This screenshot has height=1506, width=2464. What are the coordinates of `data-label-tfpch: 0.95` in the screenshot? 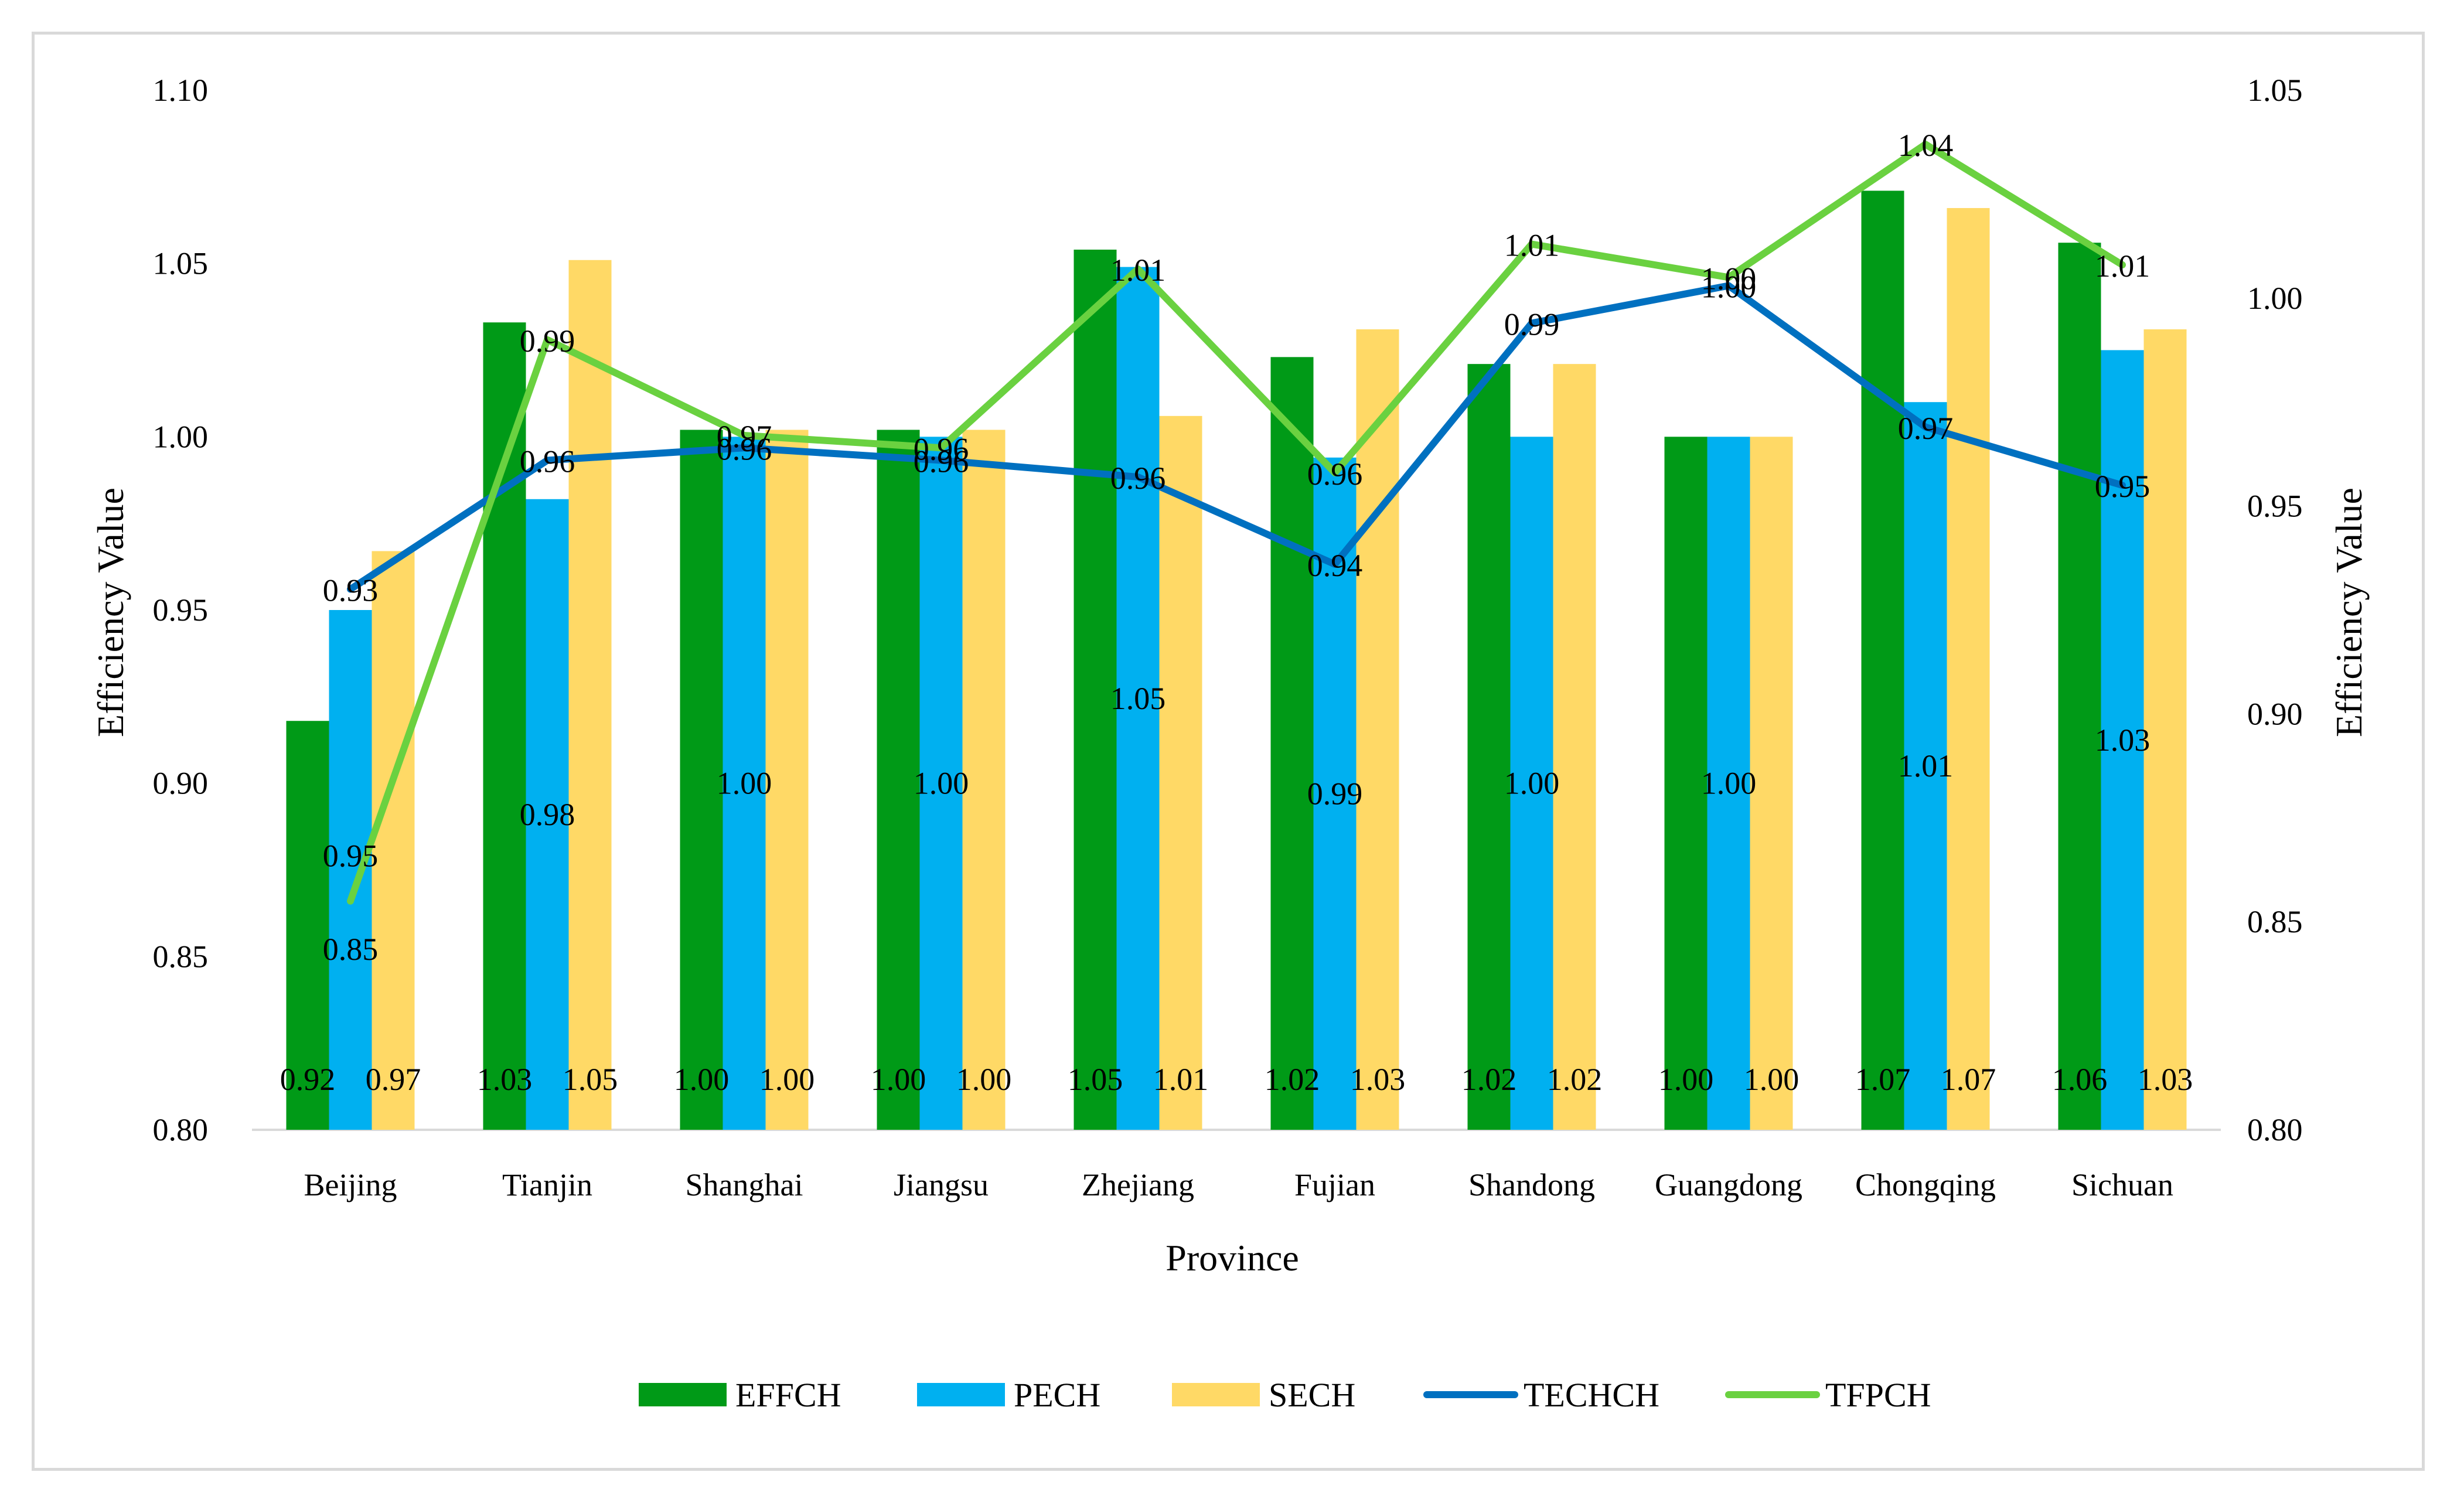 It's located at (351, 857).